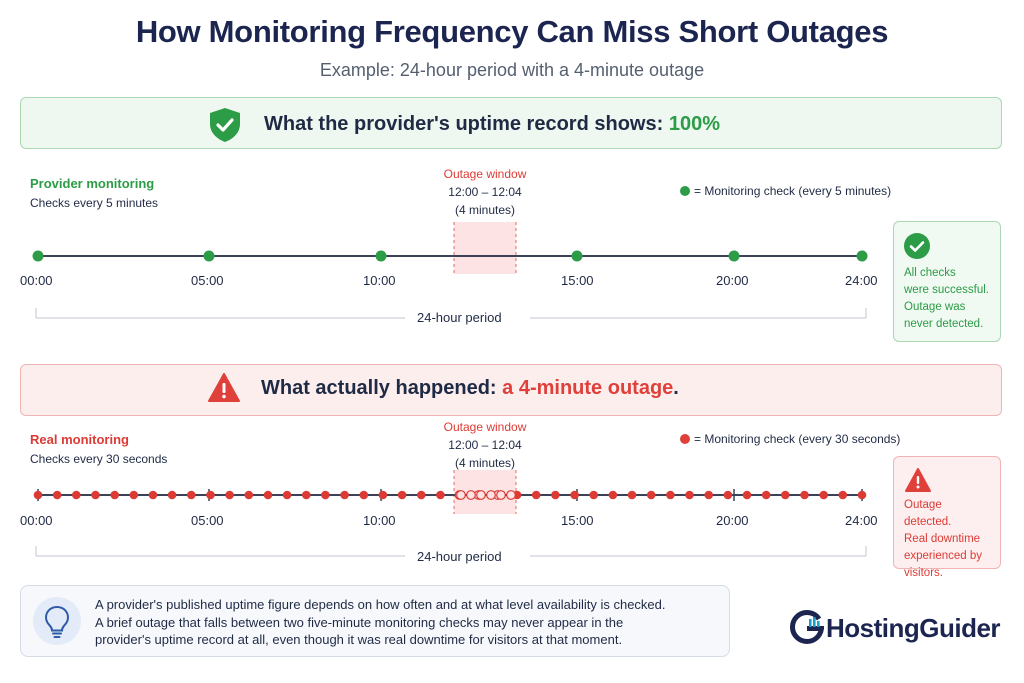 This screenshot has width=1024, height=683. What do you see at coordinates (92, 183) in the screenshot?
I see `provider-monitoring-title: Provider monitoring` at bounding box center [92, 183].